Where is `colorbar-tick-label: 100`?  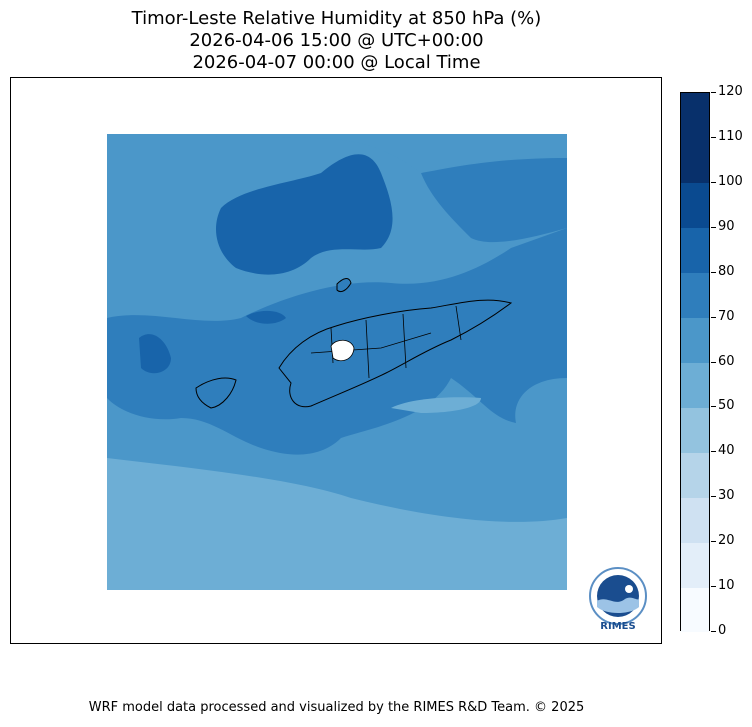
colorbar-tick-label: 100 is located at coordinates (730, 181).